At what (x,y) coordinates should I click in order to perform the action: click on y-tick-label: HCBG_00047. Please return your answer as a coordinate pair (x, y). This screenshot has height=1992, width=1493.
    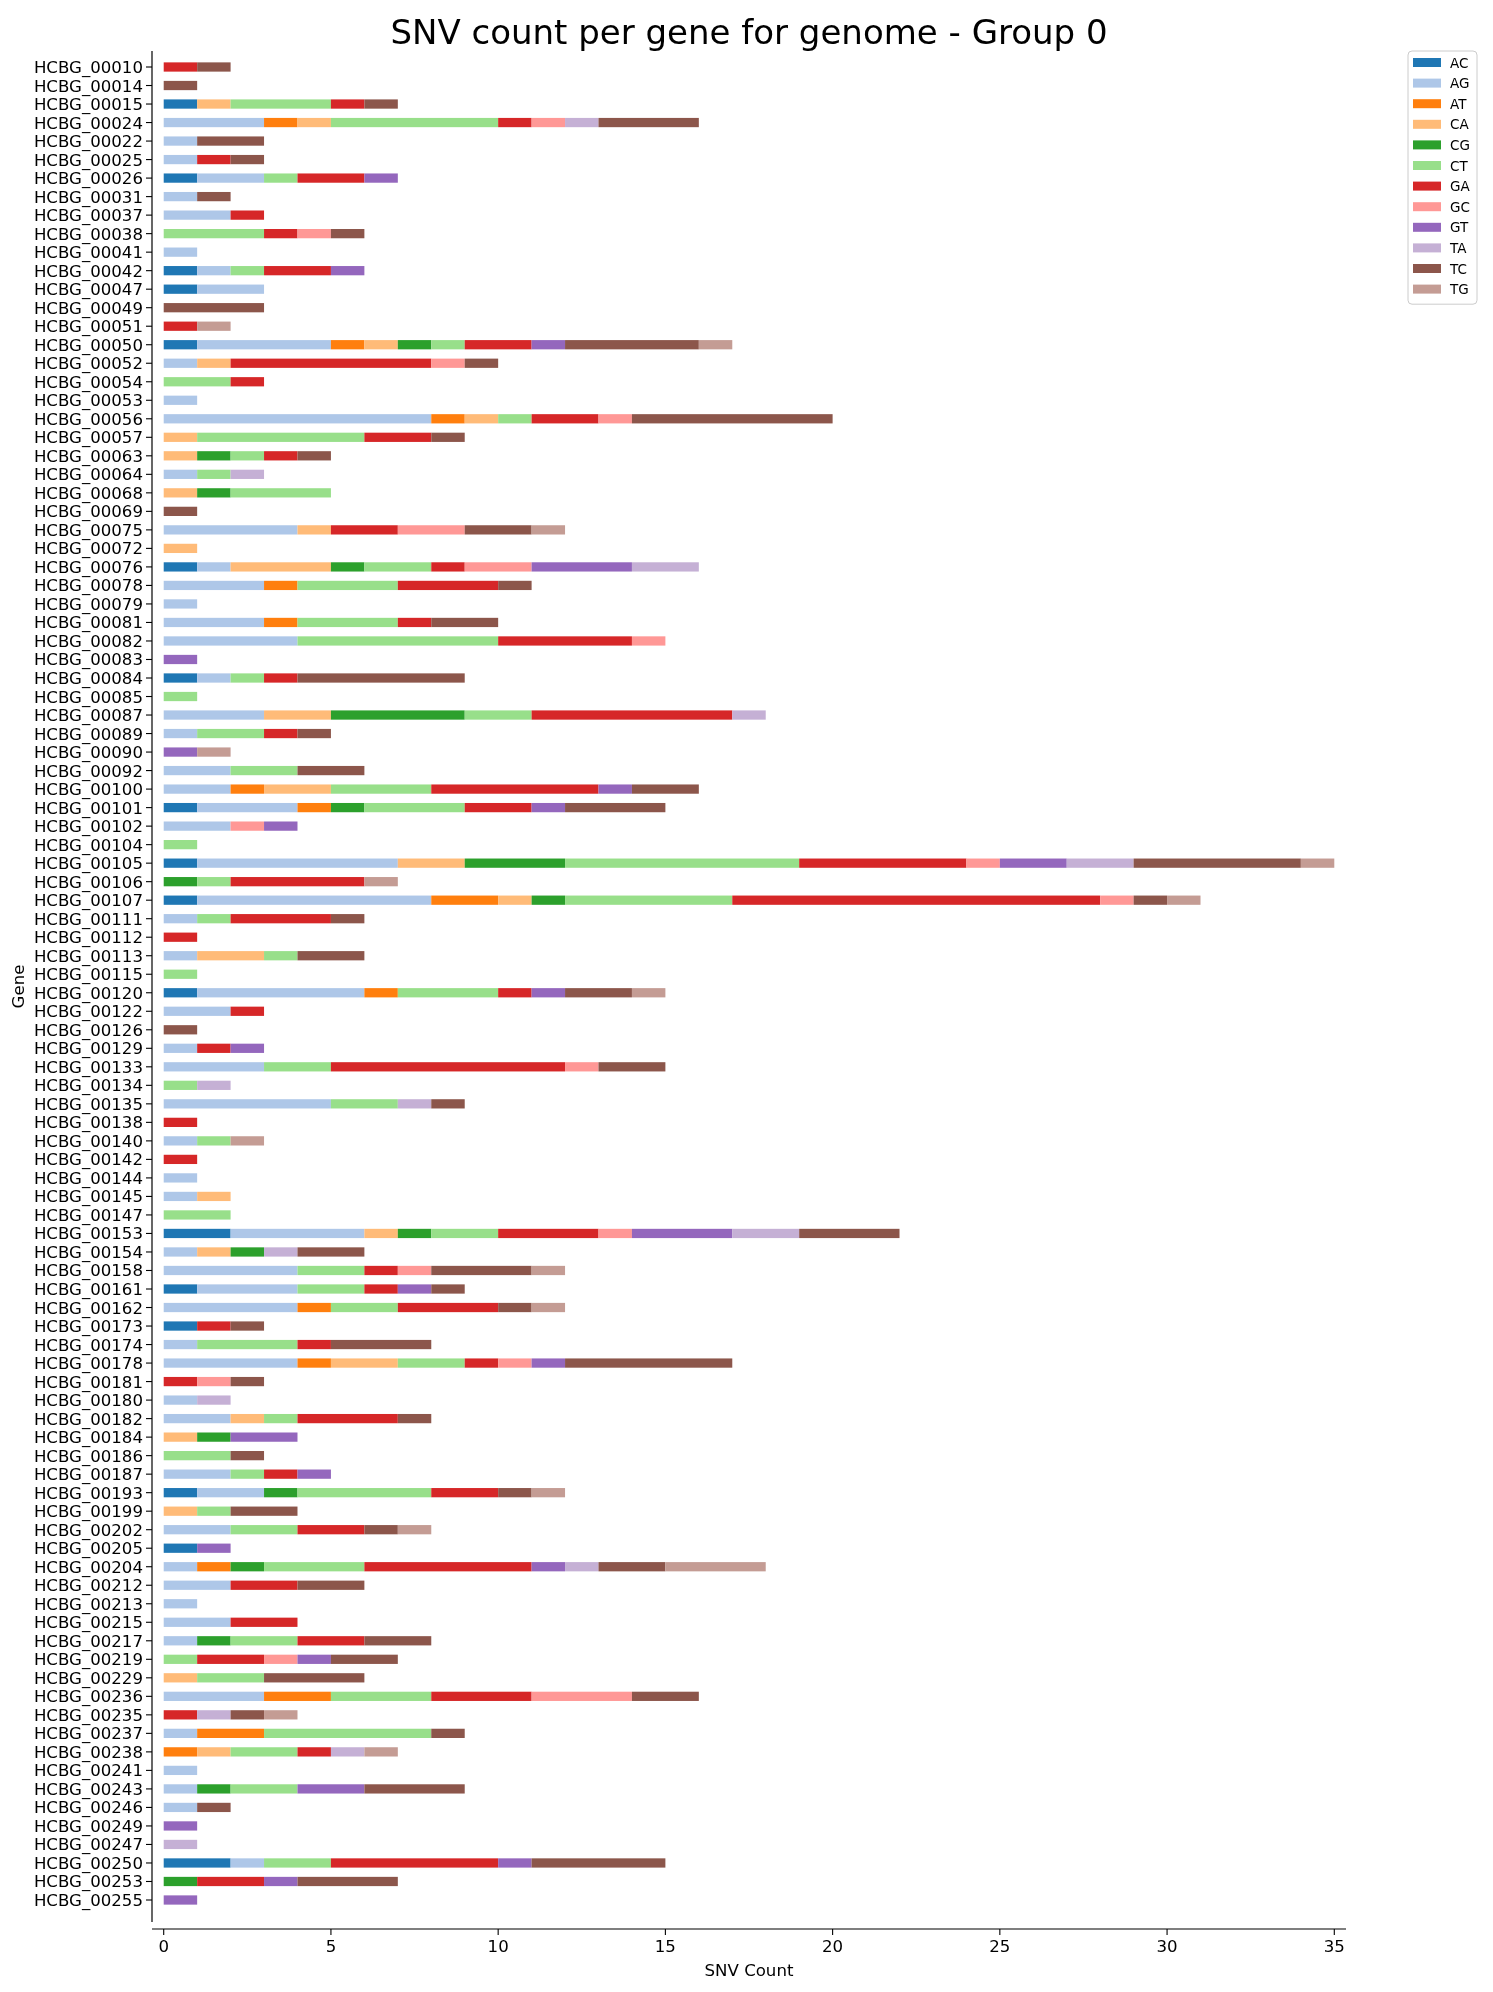
    Looking at the image, I should click on (88, 290).